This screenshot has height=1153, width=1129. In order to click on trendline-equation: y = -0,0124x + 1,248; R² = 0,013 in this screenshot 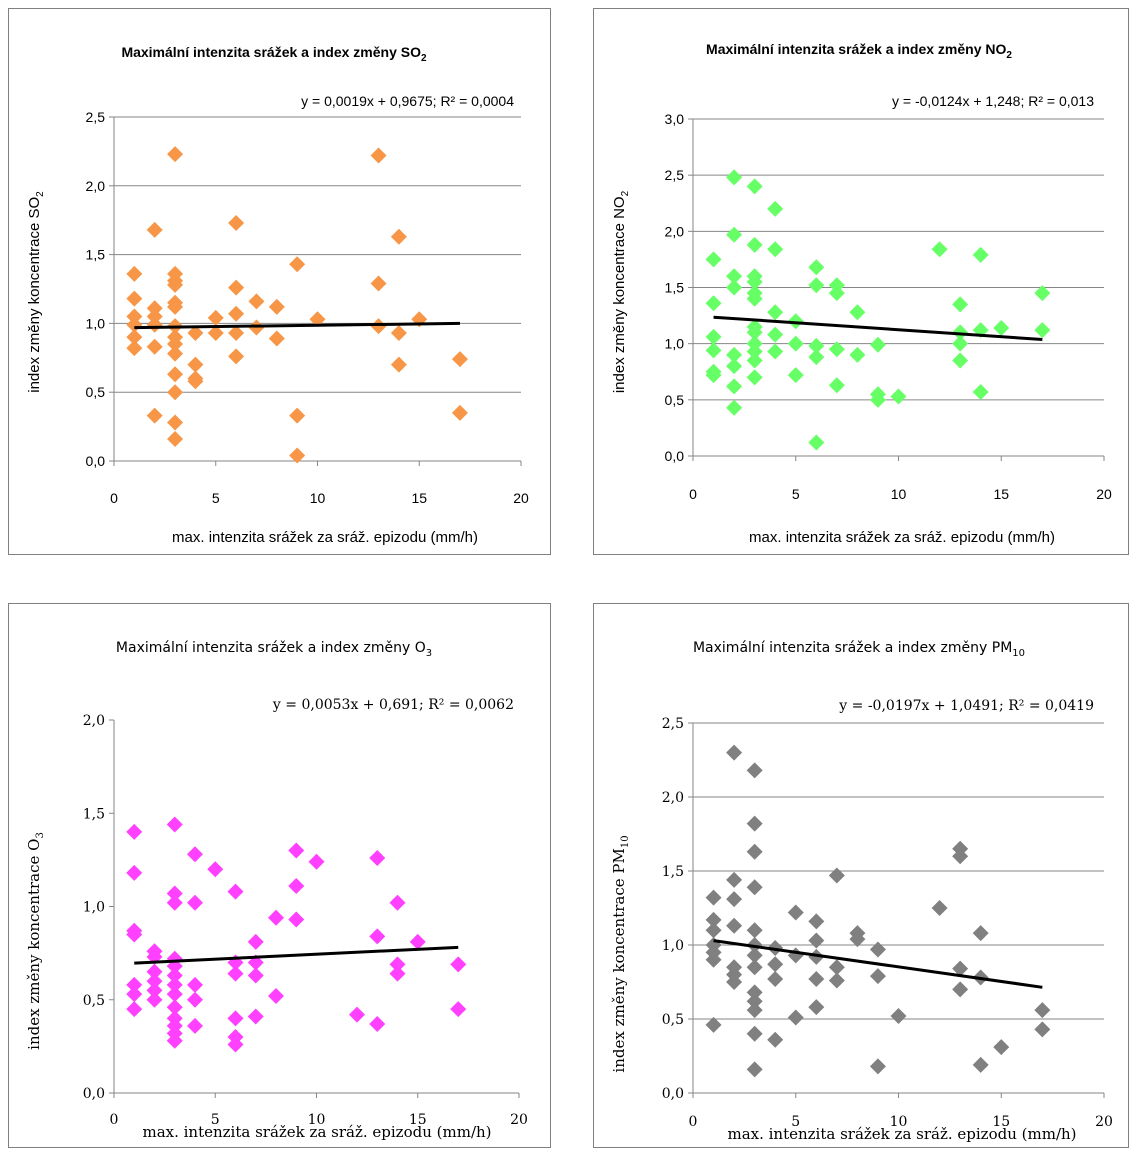, I will do `click(993, 101)`.